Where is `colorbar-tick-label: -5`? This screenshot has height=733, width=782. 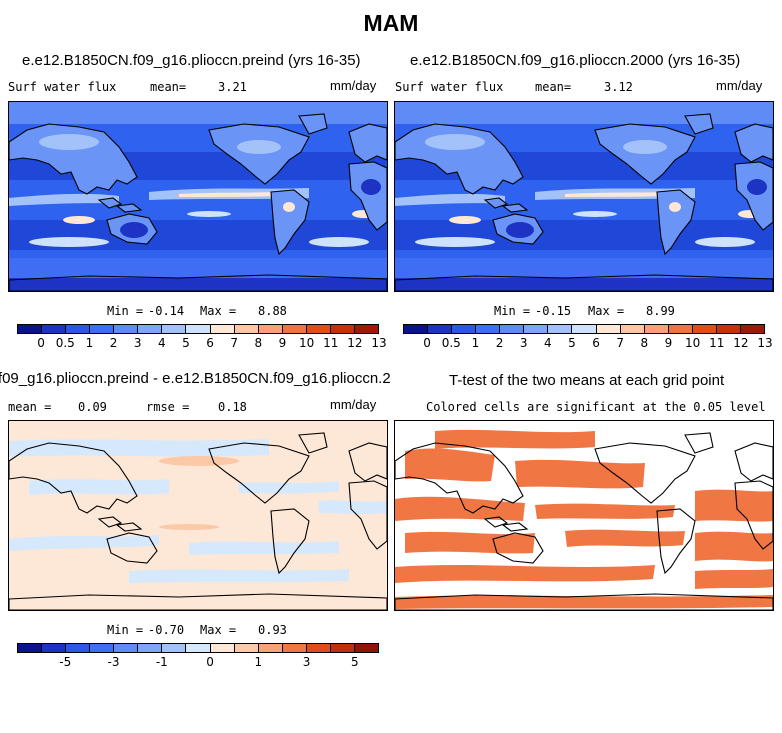
colorbar-tick-label: -5 is located at coordinates (65, 662).